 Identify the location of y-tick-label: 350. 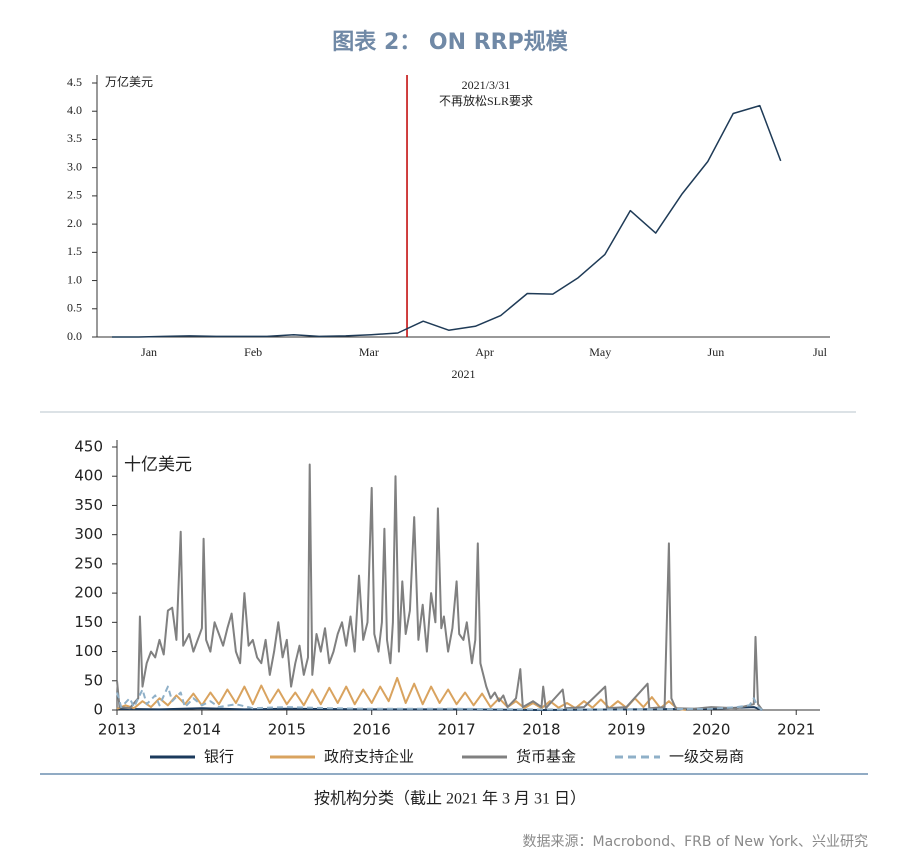
(88, 505).